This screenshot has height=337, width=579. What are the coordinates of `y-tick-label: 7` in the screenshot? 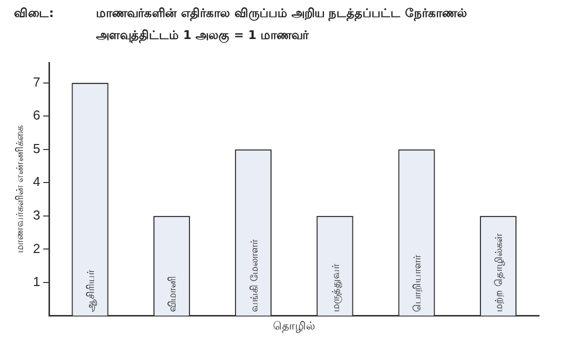 It's located at (36, 82).